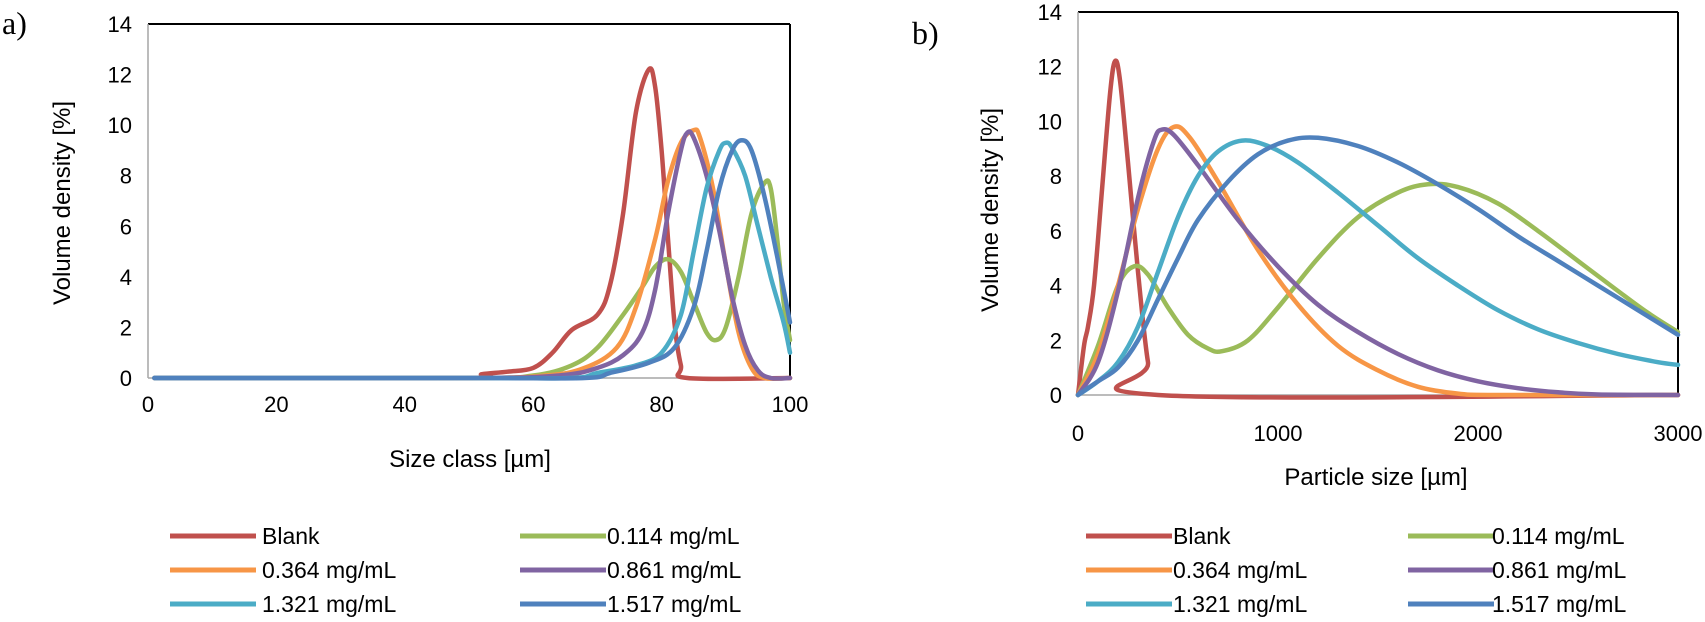 The image size is (1705, 622). What do you see at coordinates (126, 327) in the screenshot?
I see `y-tick-label-a: 2` at bounding box center [126, 327].